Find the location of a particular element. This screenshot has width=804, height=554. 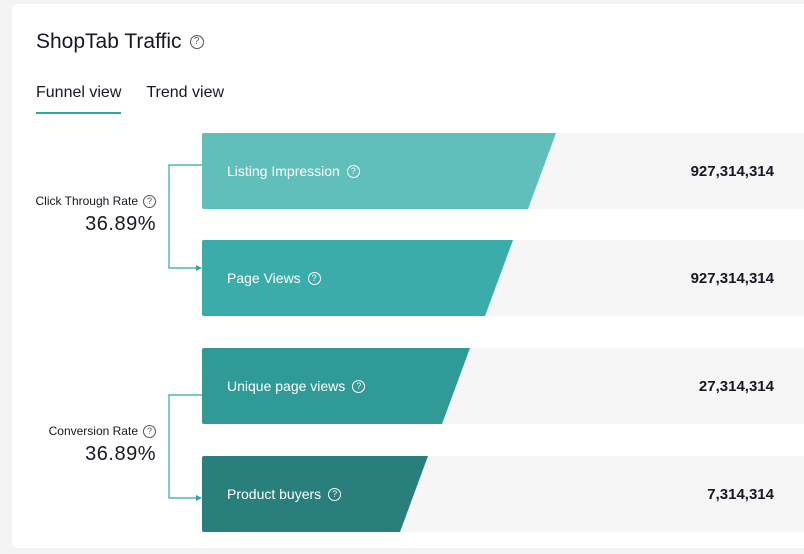

funnel-label: Listing Impression is located at coordinates (283, 171).